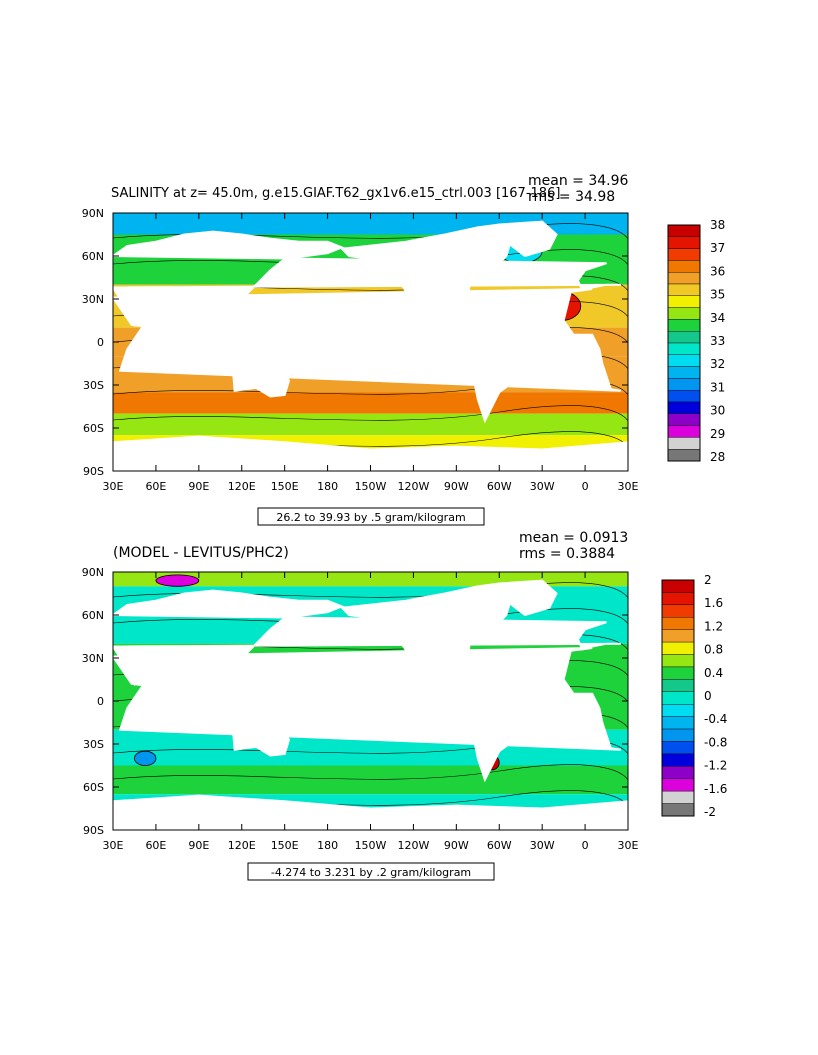 Image resolution: width=818 pixels, height=1055 pixels. Describe the element at coordinates (717, 457) in the screenshot. I see `colorbar-label: 28` at that location.